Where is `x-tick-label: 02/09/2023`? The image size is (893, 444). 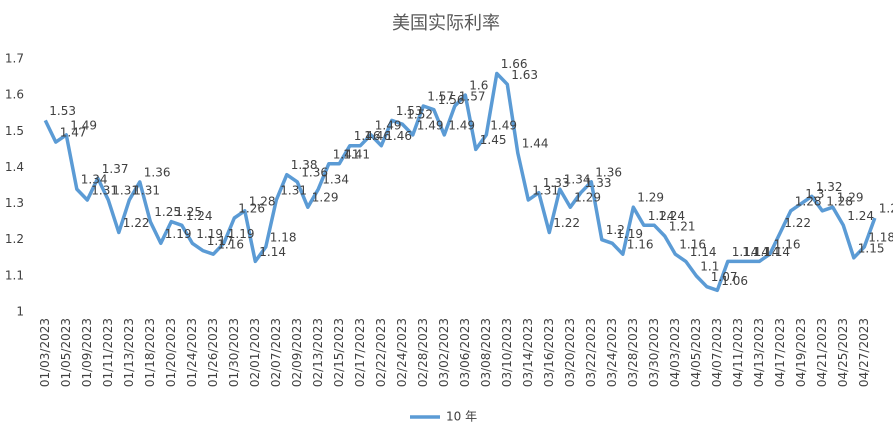
x-tick-label: 02/09/2023 is located at coordinates (297, 352).